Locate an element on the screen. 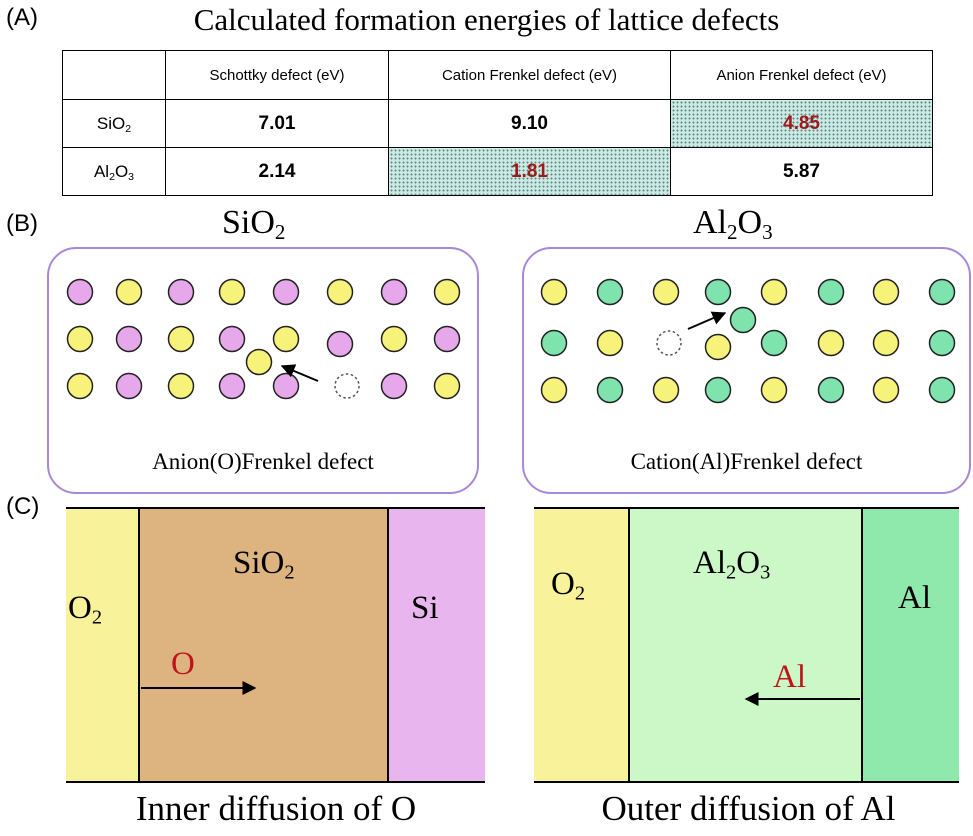 This screenshot has width=973, height=836. al2o3-crystal-title: Al2O3 is located at coordinates (733, 224).